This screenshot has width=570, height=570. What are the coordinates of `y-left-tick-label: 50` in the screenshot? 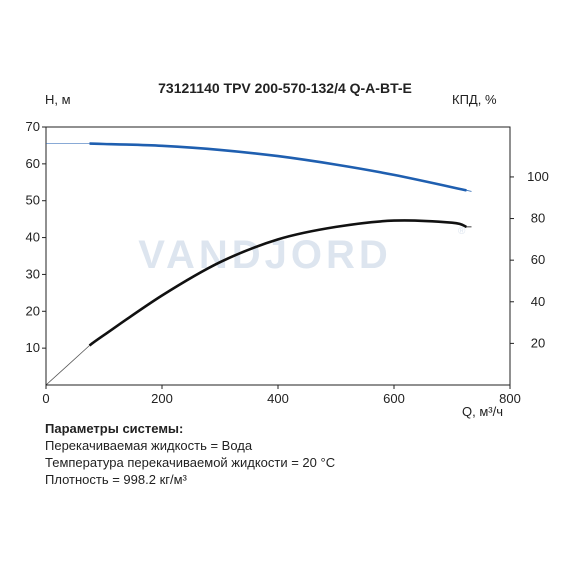 It's located at (33, 200).